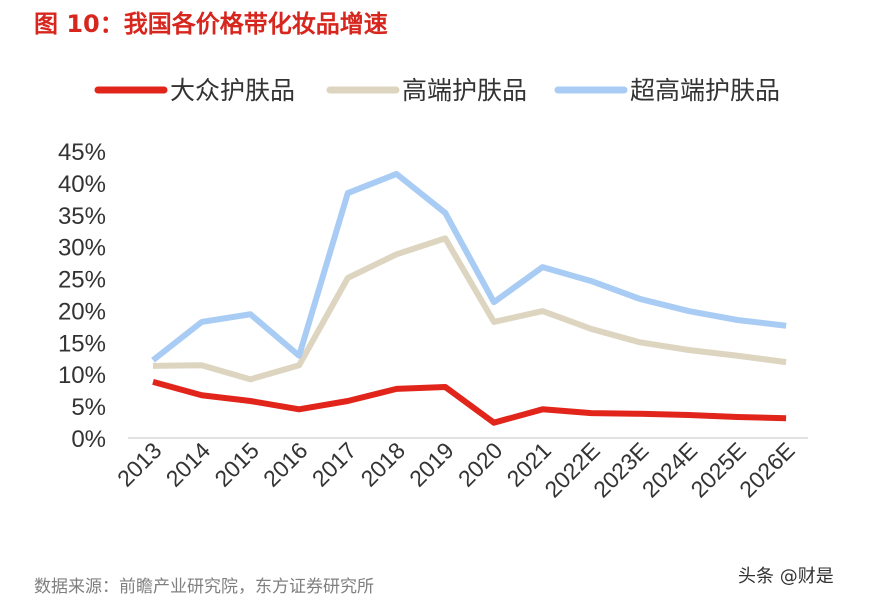 The image size is (874, 604). Describe the element at coordinates (82, 216) in the screenshot. I see `y-tick-label: 35%` at that location.